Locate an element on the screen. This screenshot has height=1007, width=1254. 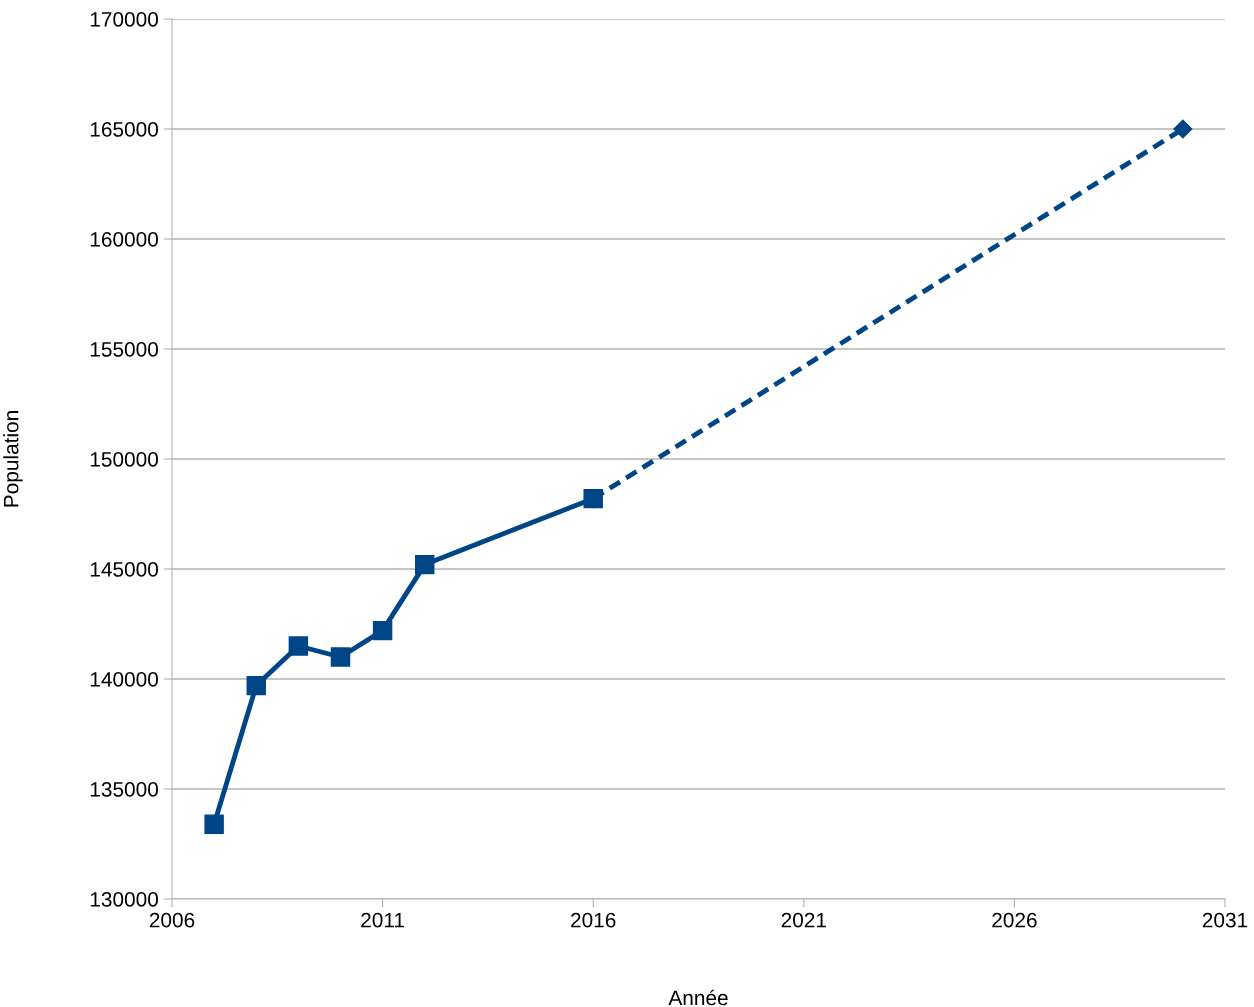
y-tick-label: 160000 is located at coordinates (124, 239).